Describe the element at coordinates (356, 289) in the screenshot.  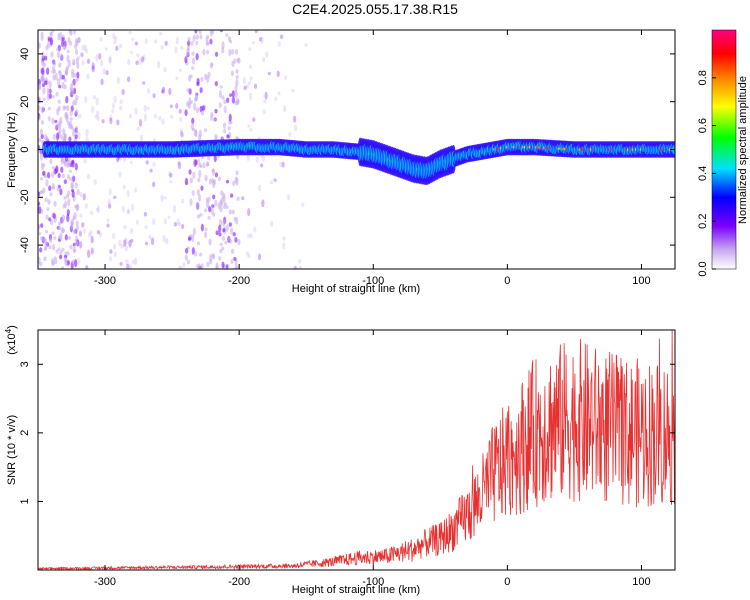
I see `spectrogram-xlabel: Height of straight line (km)` at that location.